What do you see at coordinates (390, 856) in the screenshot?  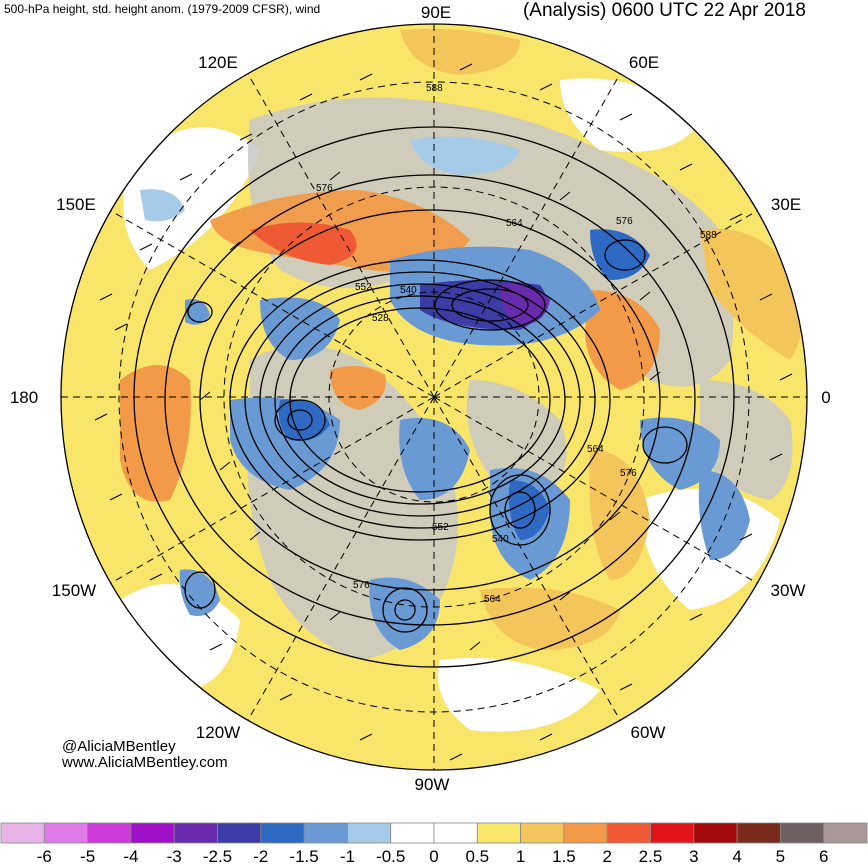 I see `colorbar-tick-label: -0.5` at bounding box center [390, 856].